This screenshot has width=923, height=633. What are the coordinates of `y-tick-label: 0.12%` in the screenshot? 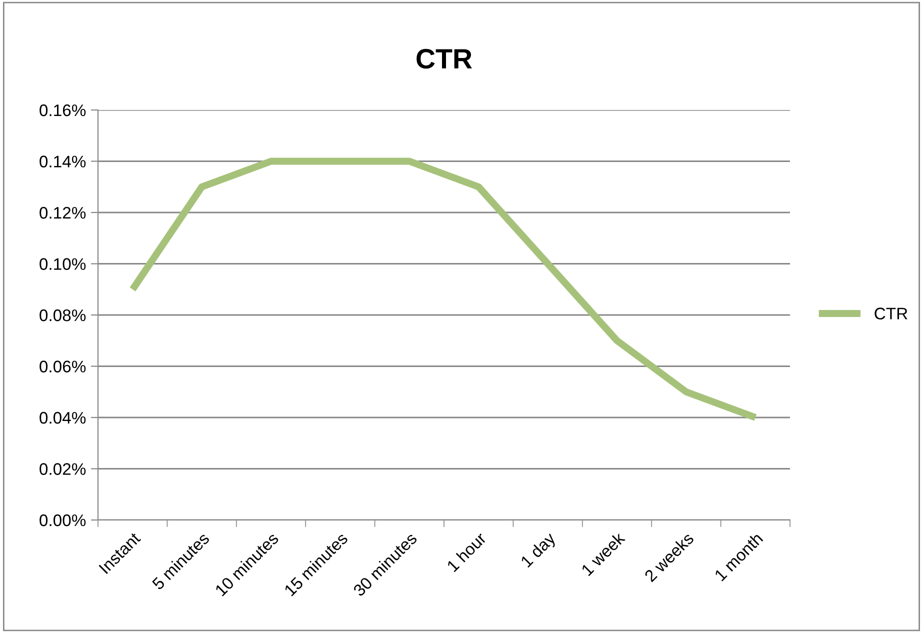 It's located at (63, 212).